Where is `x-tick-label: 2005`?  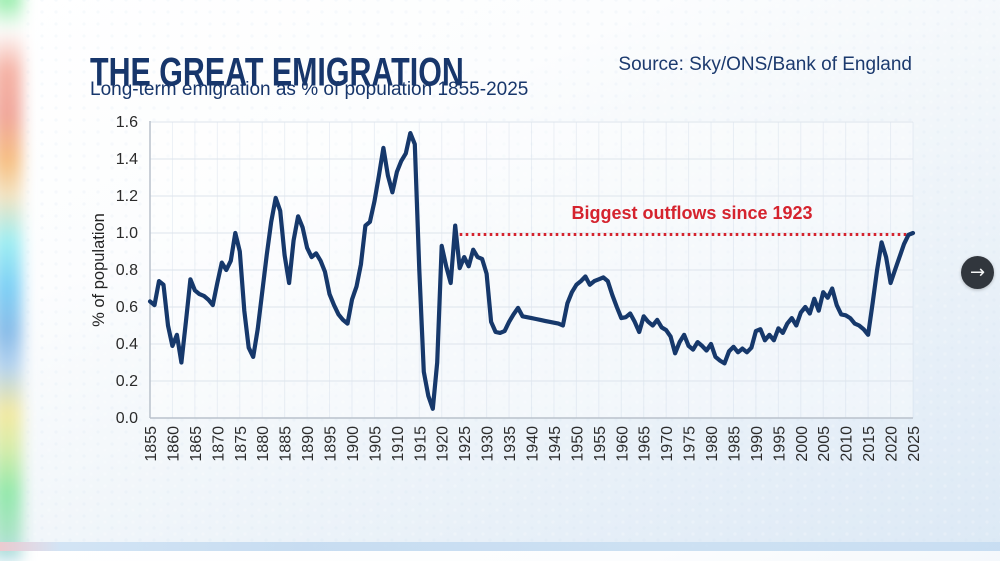
x-tick-label: 2005 is located at coordinates (824, 444).